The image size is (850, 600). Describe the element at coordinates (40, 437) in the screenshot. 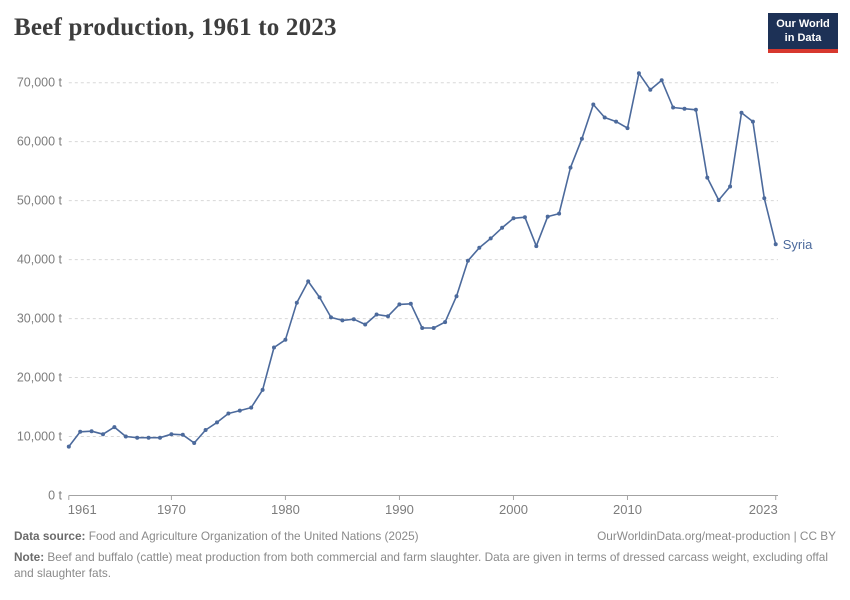

I see `y-tick-label-10000: 10,000 t` at that location.